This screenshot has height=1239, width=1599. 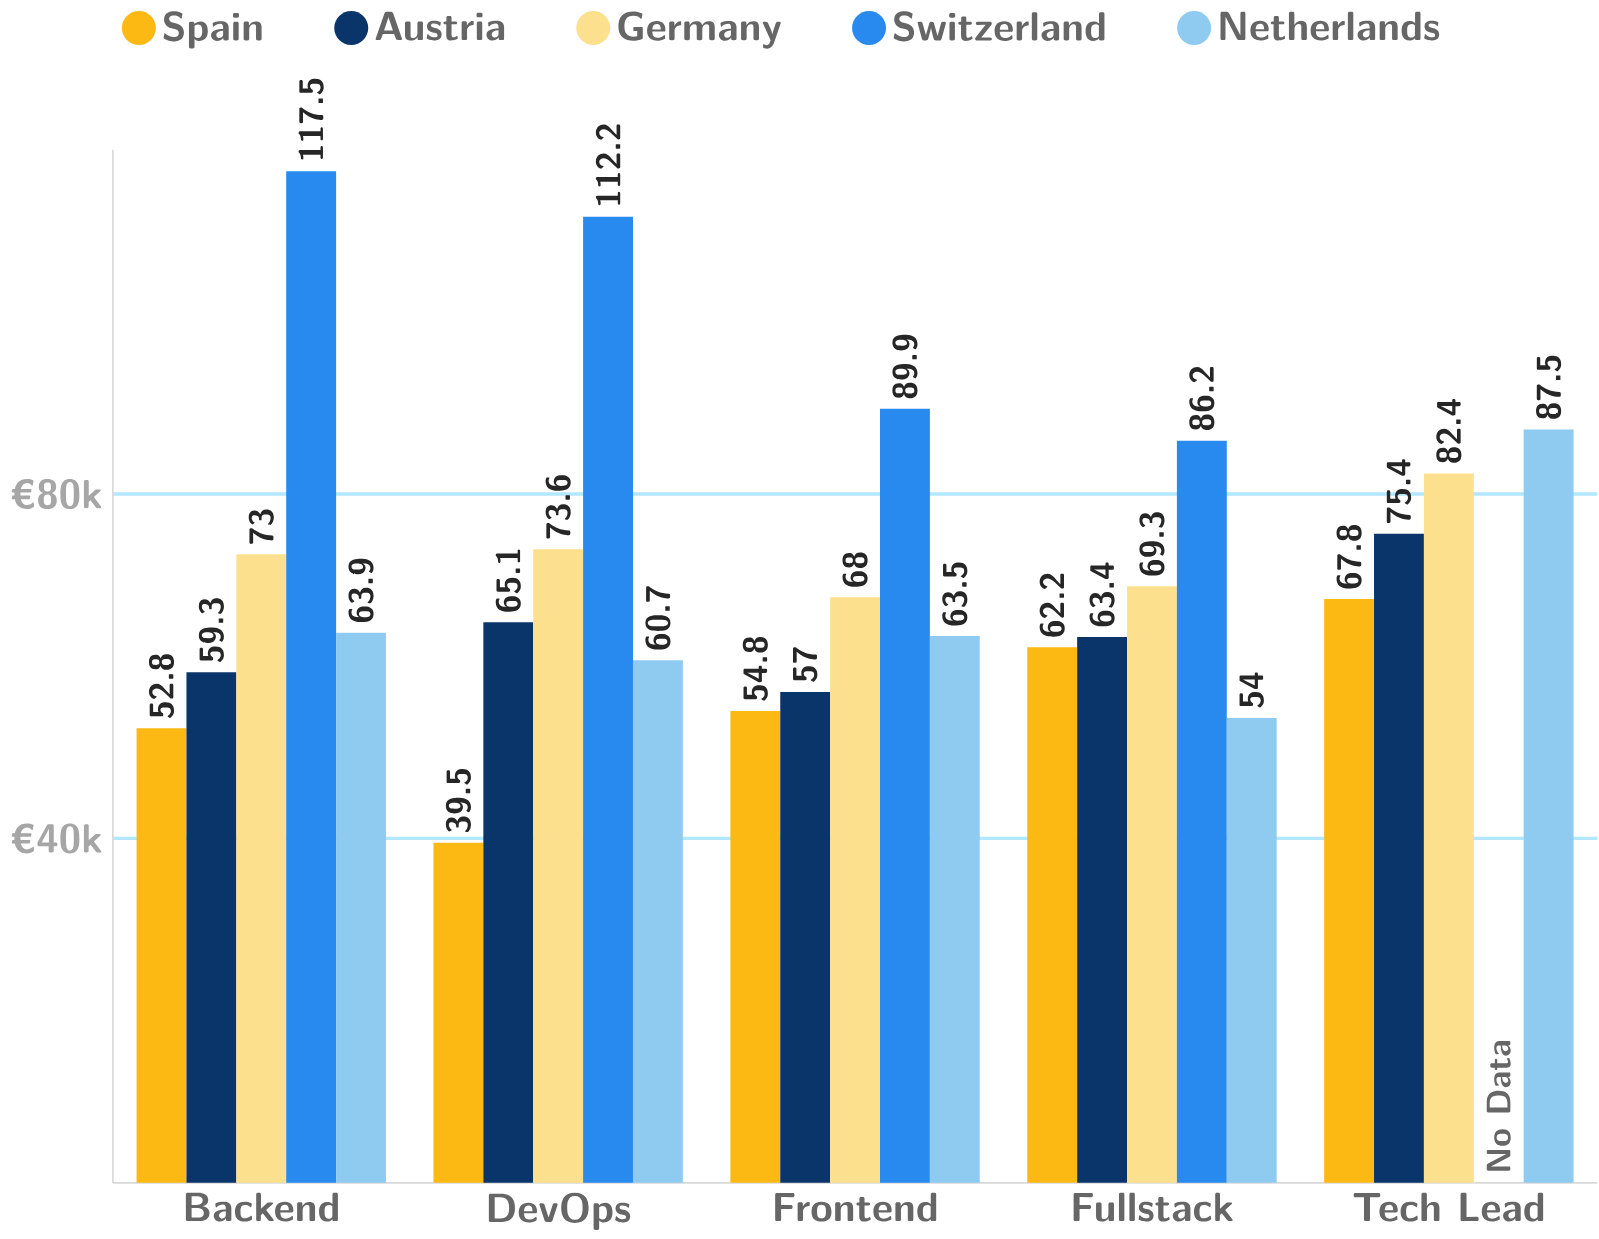 What do you see at coordinates (1330, 26) in the screenshot?
I see `legend-label: Netherlands` at bounding box center [1330, 26].